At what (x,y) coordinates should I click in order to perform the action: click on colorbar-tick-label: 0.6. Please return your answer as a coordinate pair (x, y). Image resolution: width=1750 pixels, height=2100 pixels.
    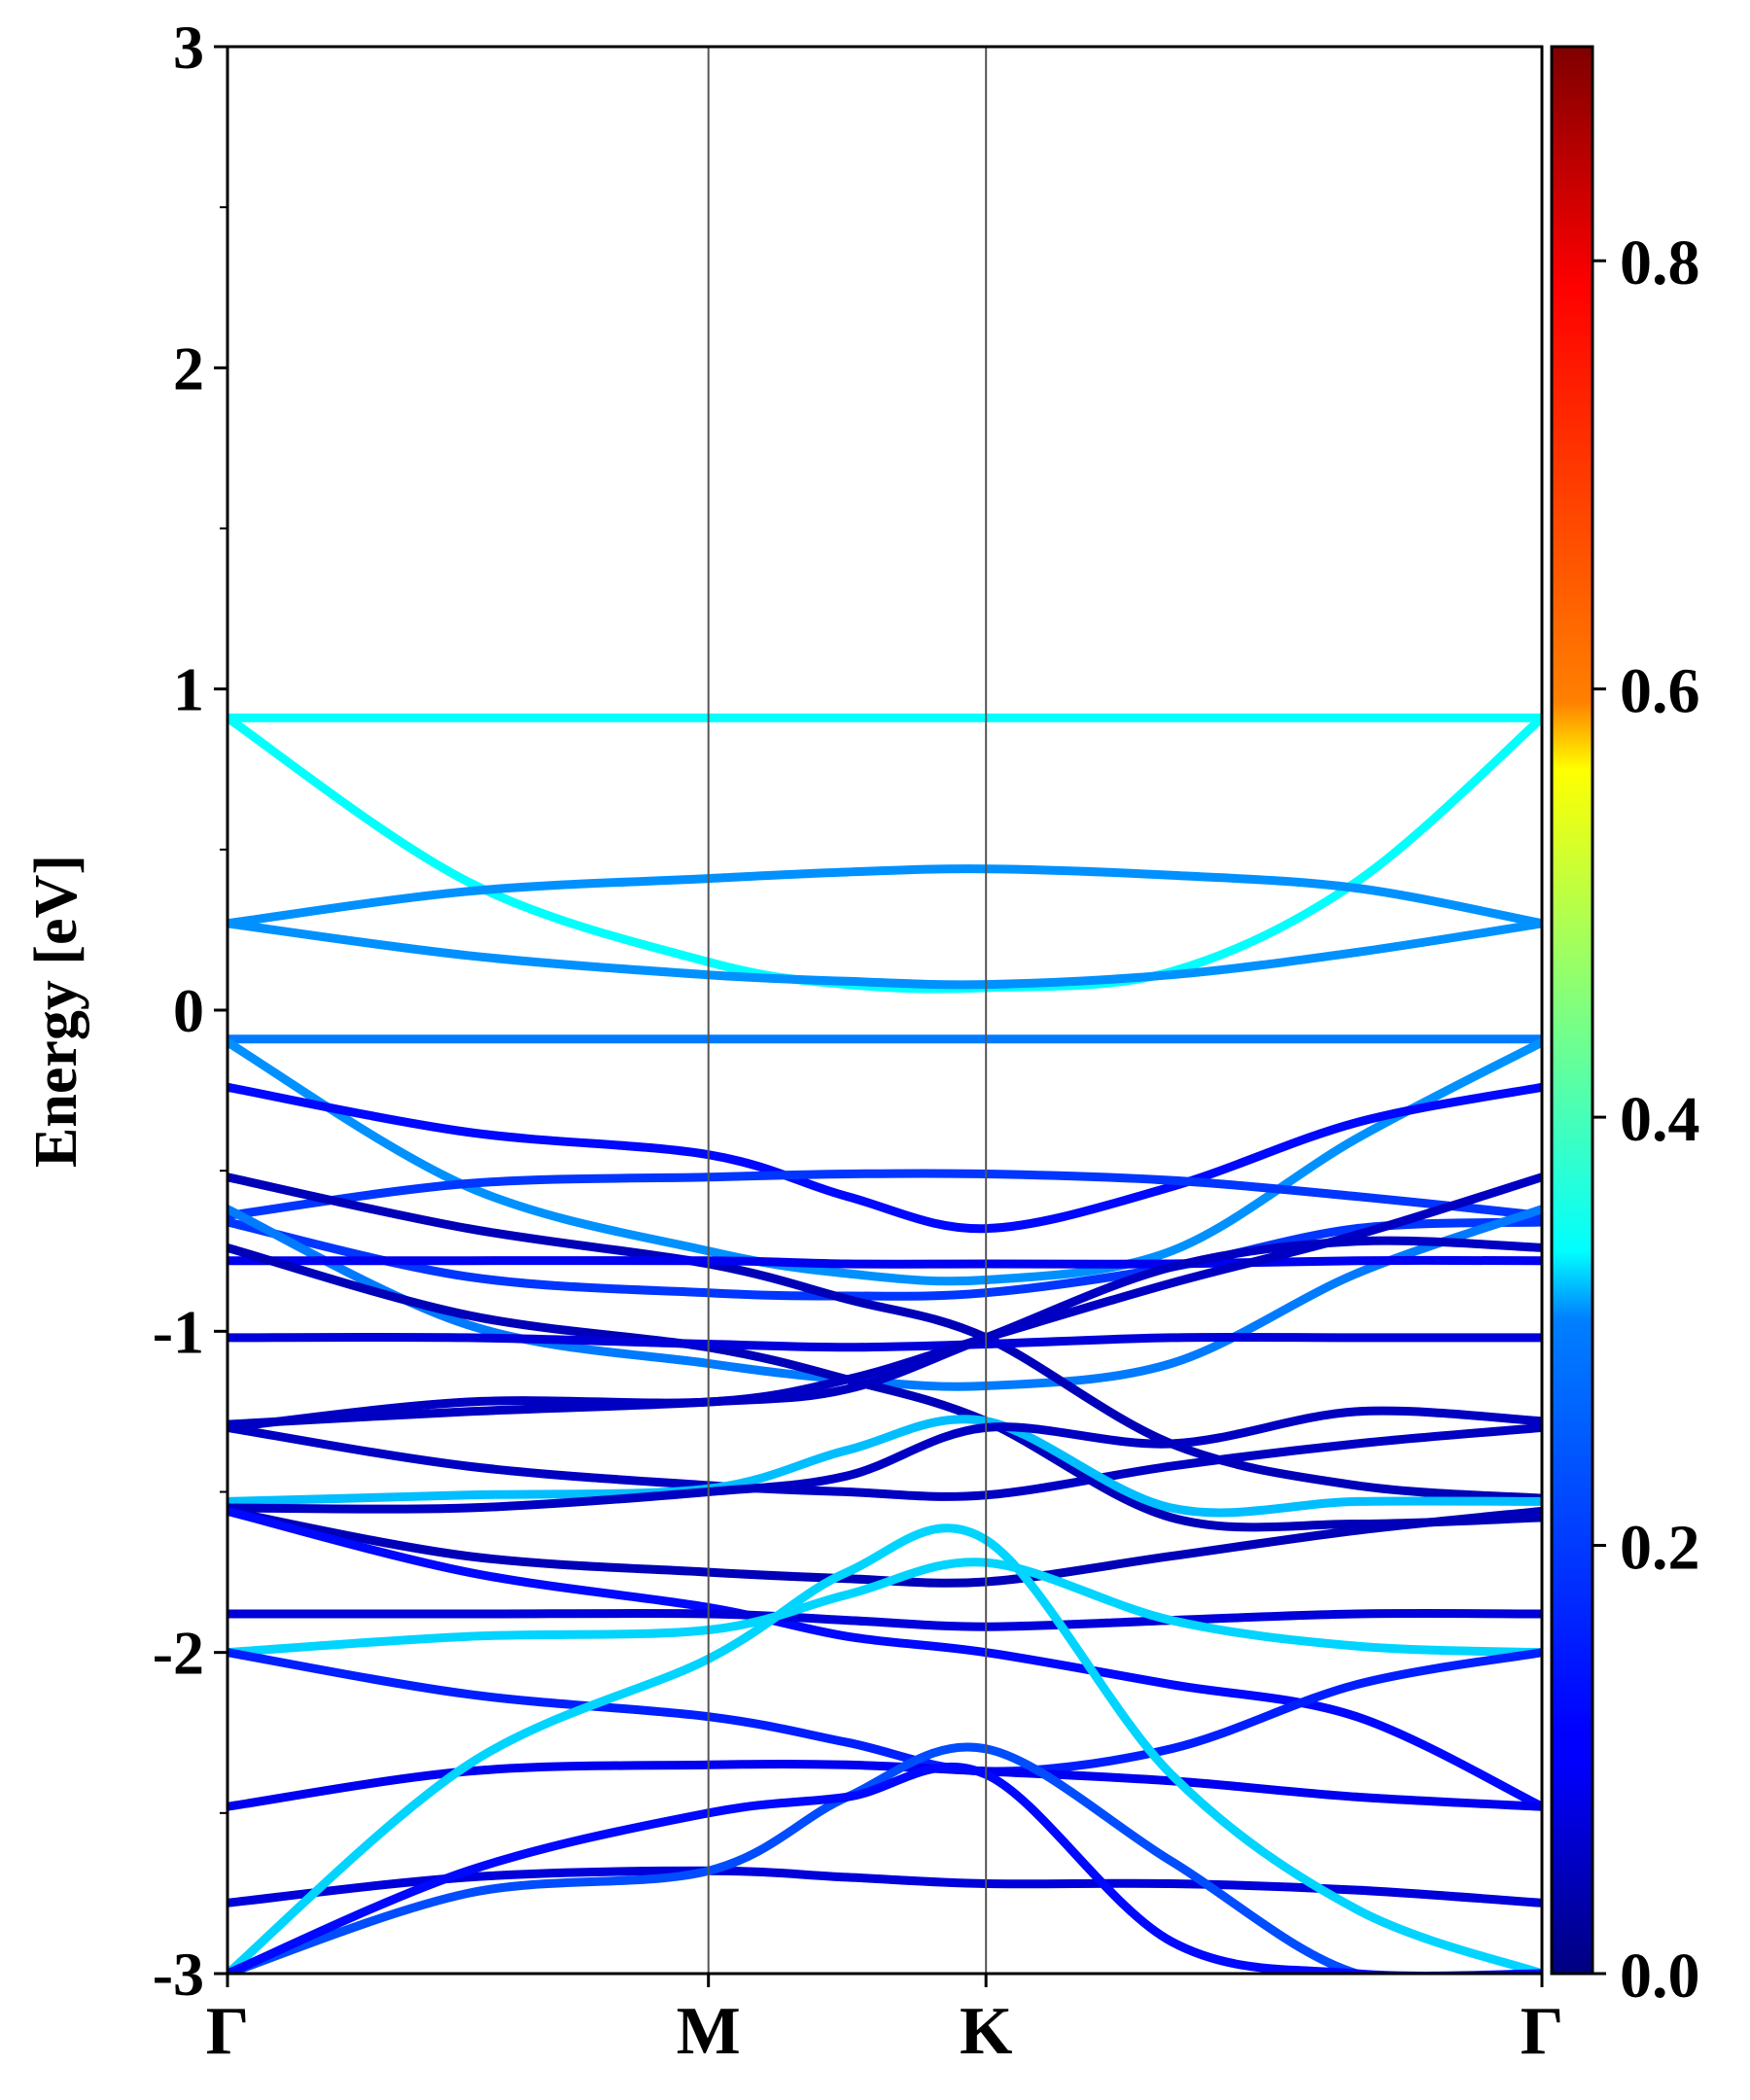
    Looking at the image, I should click on (1660, 691).